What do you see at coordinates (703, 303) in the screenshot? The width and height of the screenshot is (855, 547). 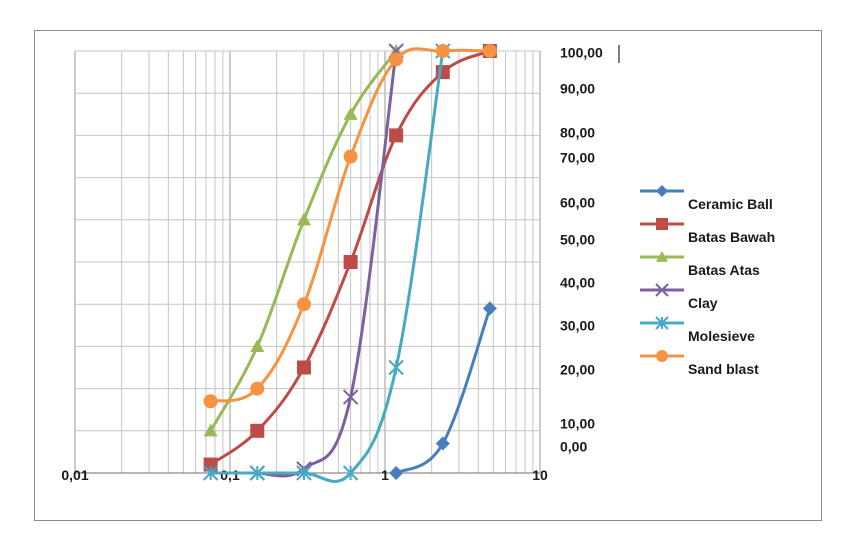 I see `legend-label: Clay` at bounding box center [703, 303].